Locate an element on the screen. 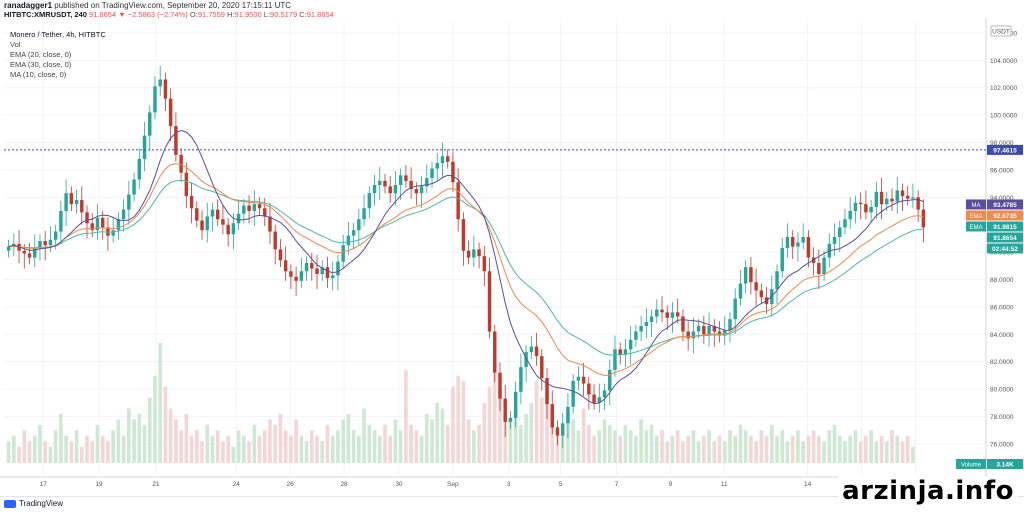 The height and width of the screenshot is (512, 1024). low-value: 90.5179 is located at coordinates (284, 14).